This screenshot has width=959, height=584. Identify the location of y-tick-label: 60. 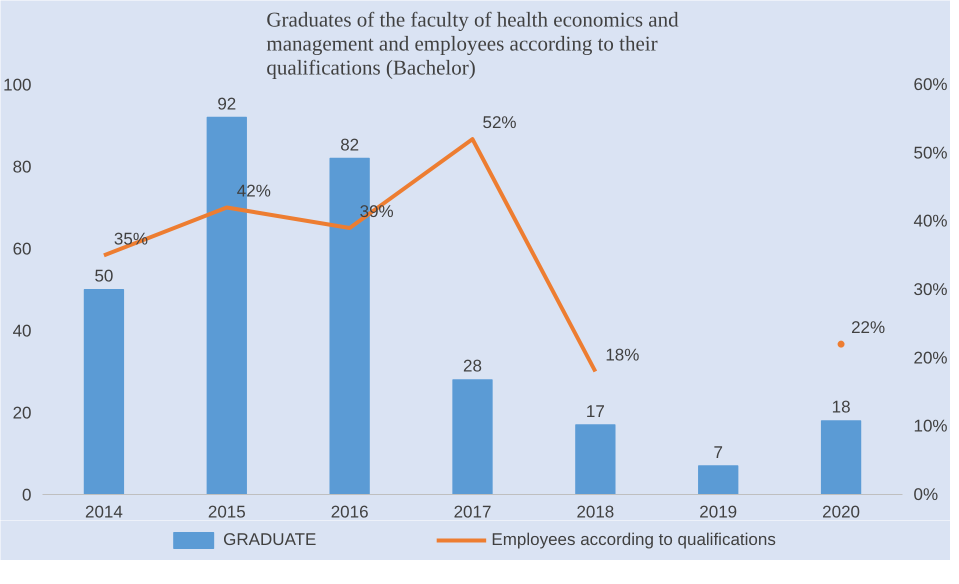
(22, 249).